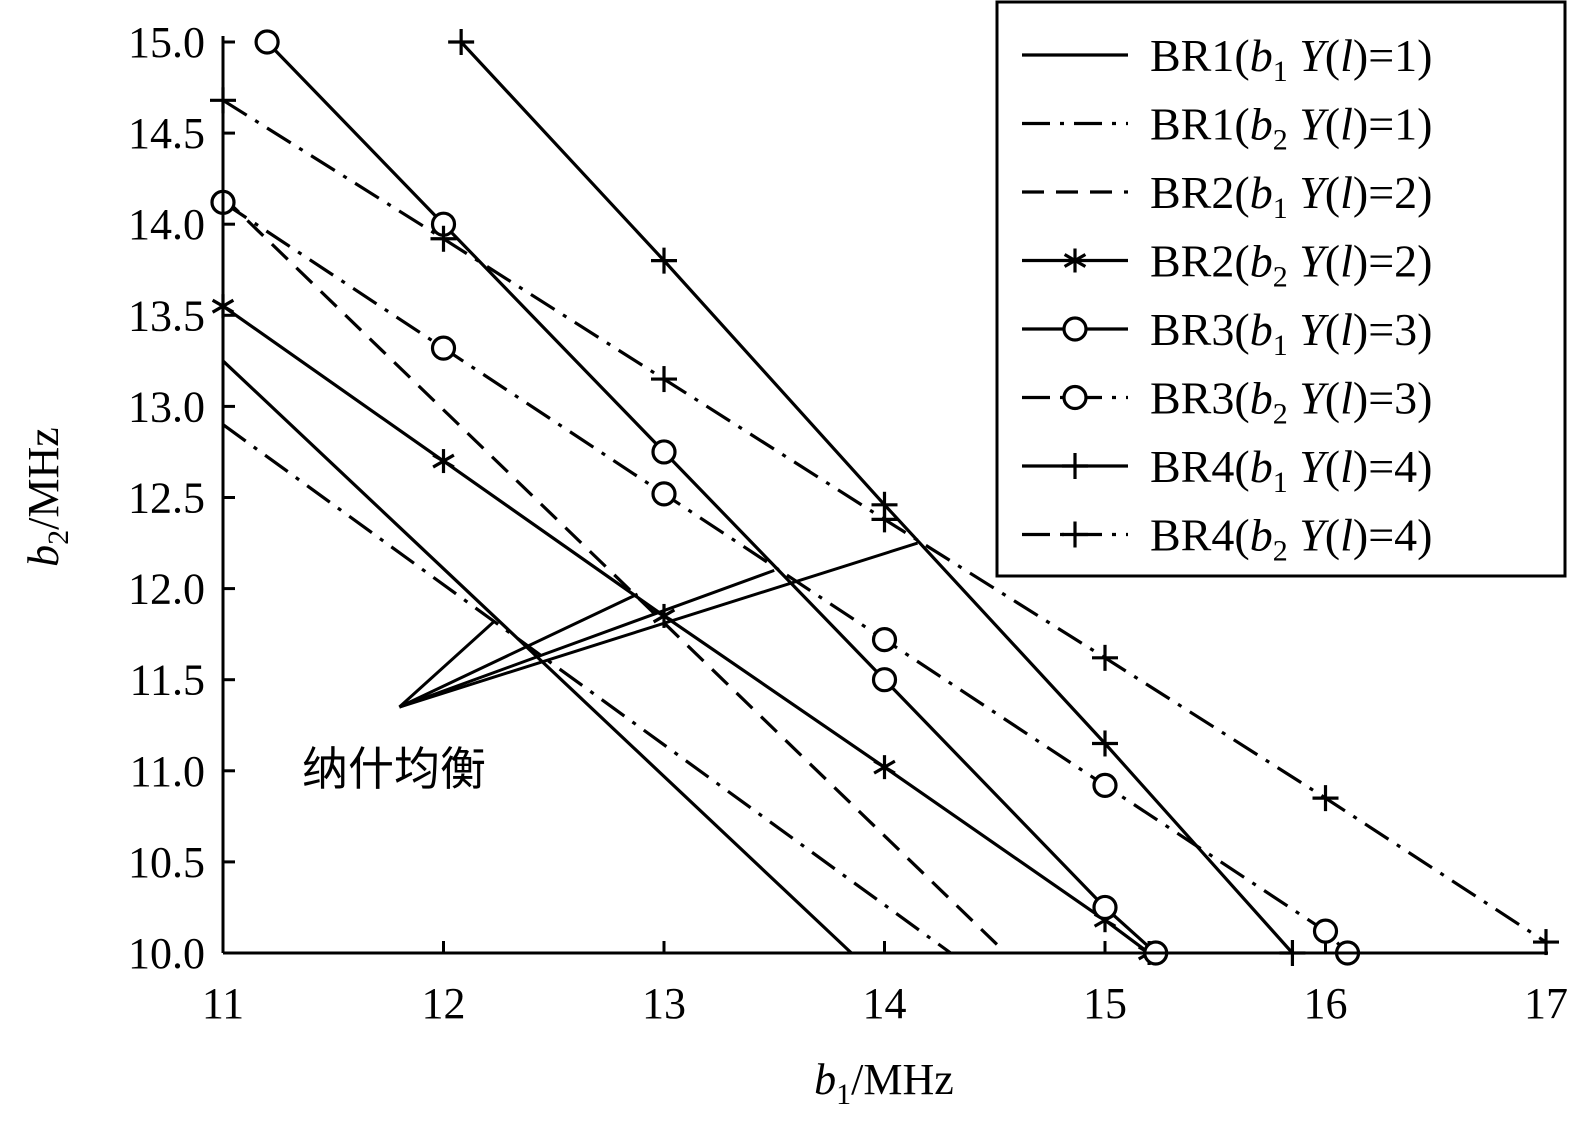 Image resolution: width=1589 pixels, height=1137 pixels. Describe the element at coordinates (167, 680) in the screenshot. I see `y-tick-label: 11.5` at that location.